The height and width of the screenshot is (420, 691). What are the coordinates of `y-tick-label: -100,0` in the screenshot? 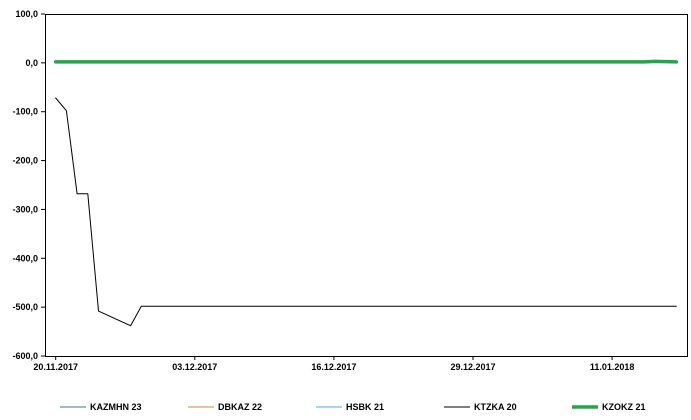 It's located at (25, 112).